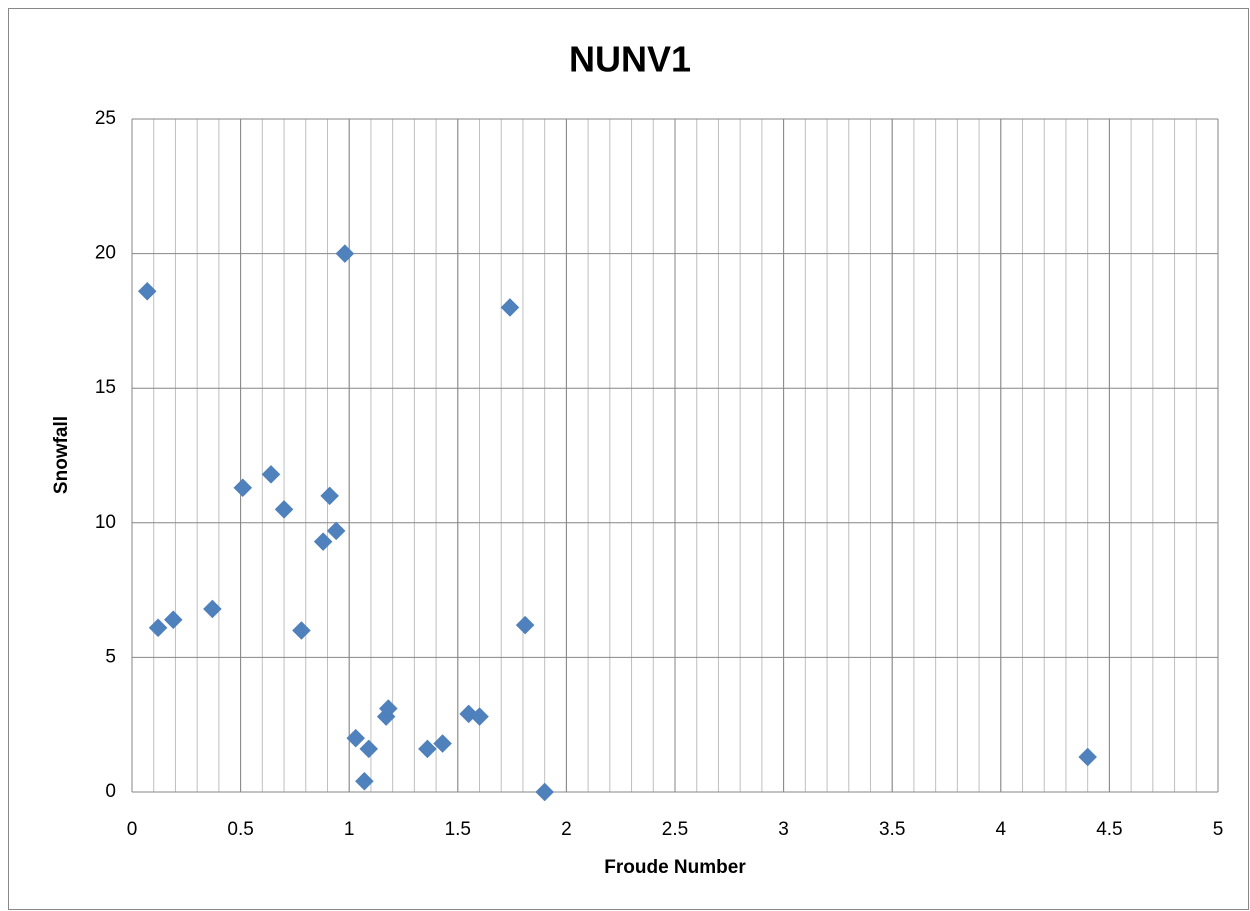 The width and height of the screenshot is (1250, 911). Describe the element at coordinates (675, 829) in the screenshot. I see `x-tick-label: 2.5` at that location.